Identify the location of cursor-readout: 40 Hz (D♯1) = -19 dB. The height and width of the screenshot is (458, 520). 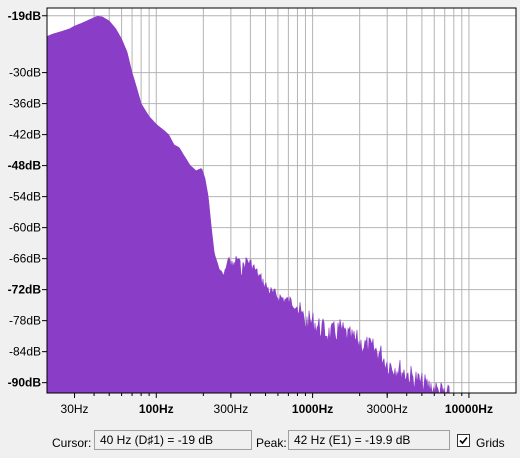
(173, 440).